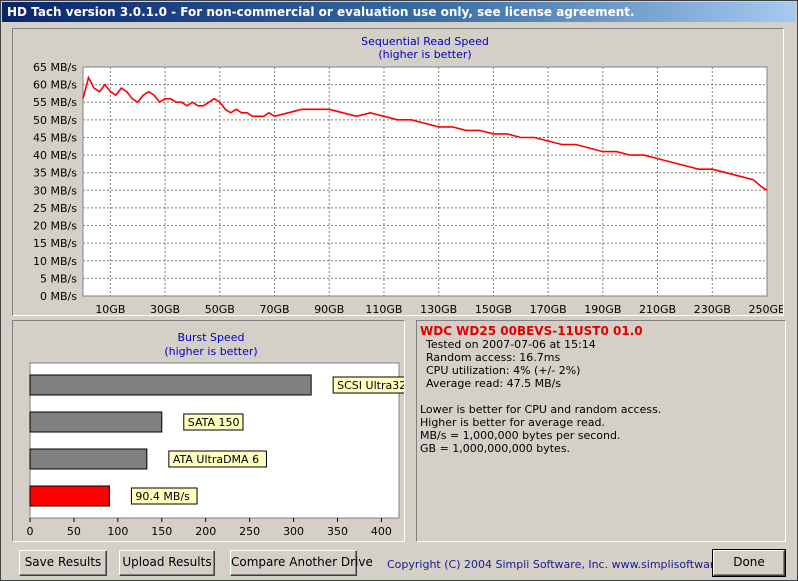  Describe the element at coordinates (220, 309) in the screenshot. I see `x-tick-label: 50GB` at that location.